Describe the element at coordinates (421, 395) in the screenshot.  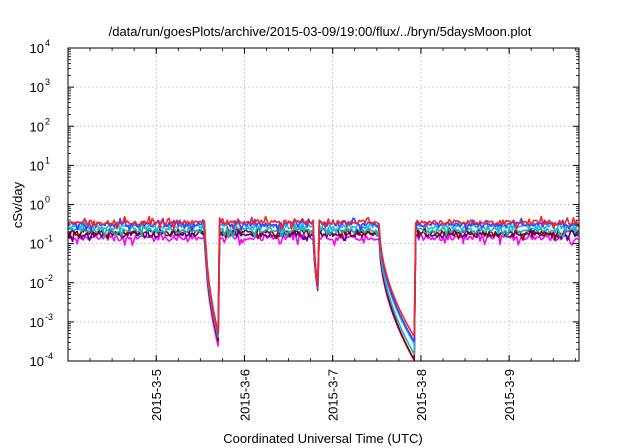
I see `x-tick-label: 2015-3-8` at that location.